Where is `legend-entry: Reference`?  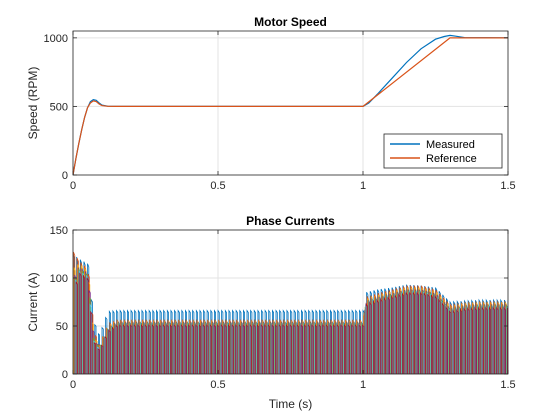
legend-entry: Reference is located at coordinates (451, 159).